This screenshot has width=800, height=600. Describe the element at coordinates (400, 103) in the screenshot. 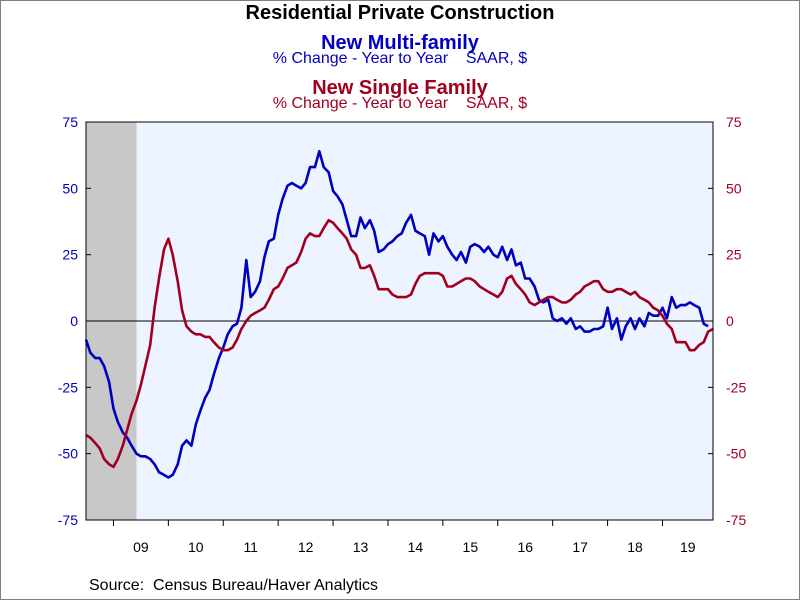

I see `series2-subtitle: % Change - Year to Year SAAR, $` at that location.